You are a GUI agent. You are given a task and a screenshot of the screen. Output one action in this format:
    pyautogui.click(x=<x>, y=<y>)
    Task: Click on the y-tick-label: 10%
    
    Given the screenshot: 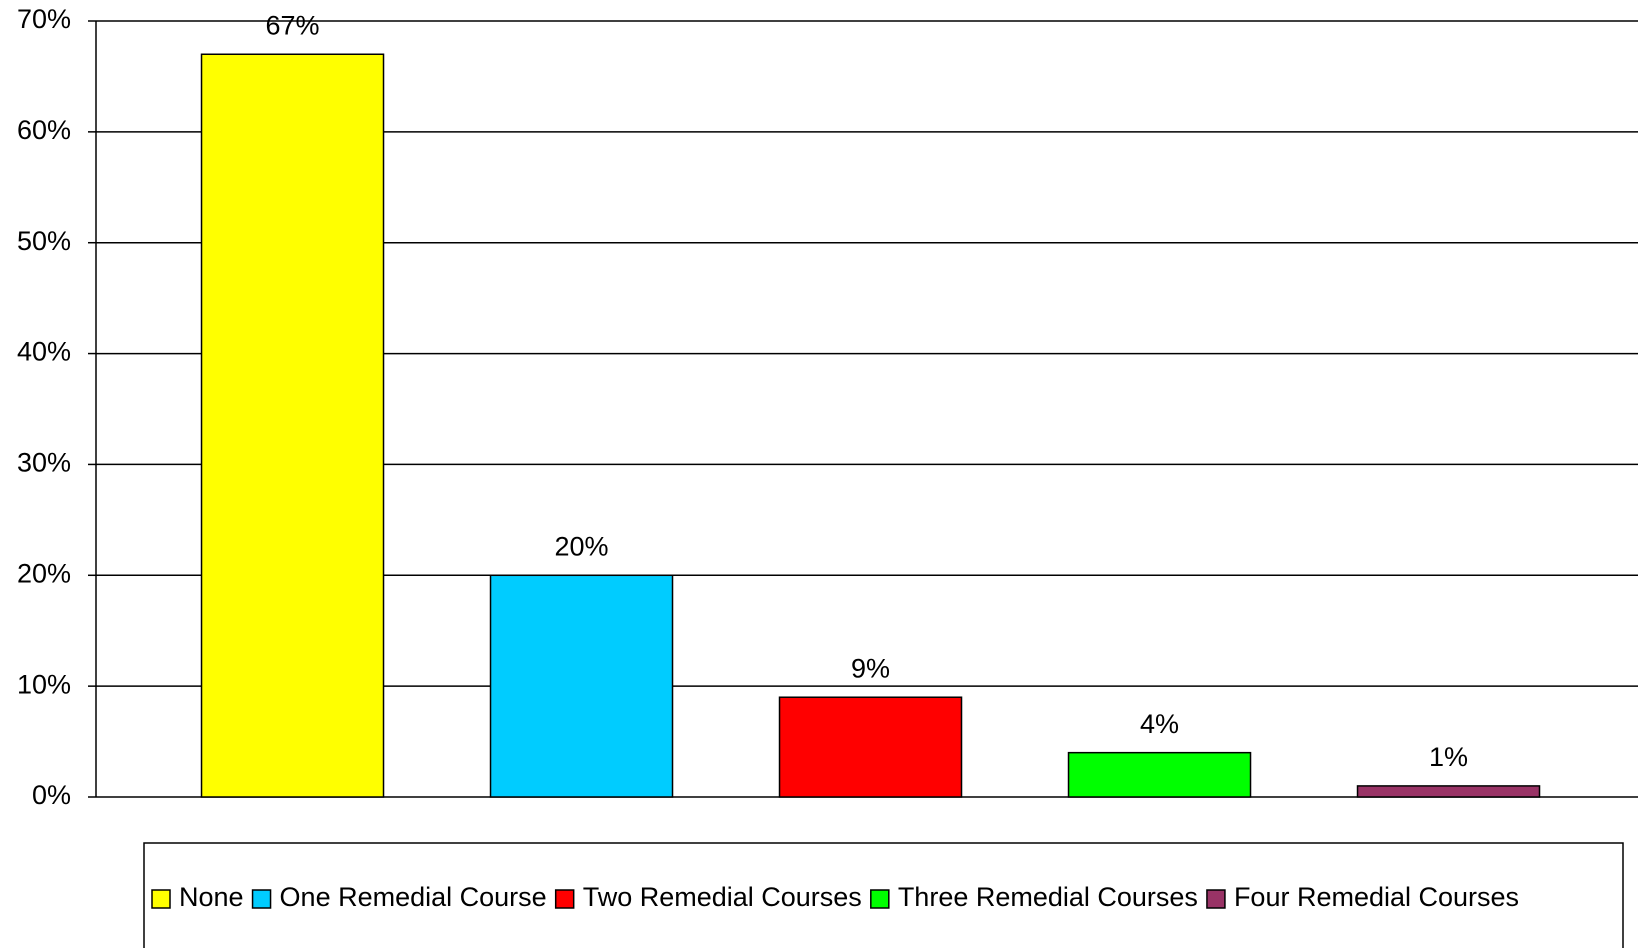 What is the action you would take?
    pyautogui.click(x=44, y=684)
    